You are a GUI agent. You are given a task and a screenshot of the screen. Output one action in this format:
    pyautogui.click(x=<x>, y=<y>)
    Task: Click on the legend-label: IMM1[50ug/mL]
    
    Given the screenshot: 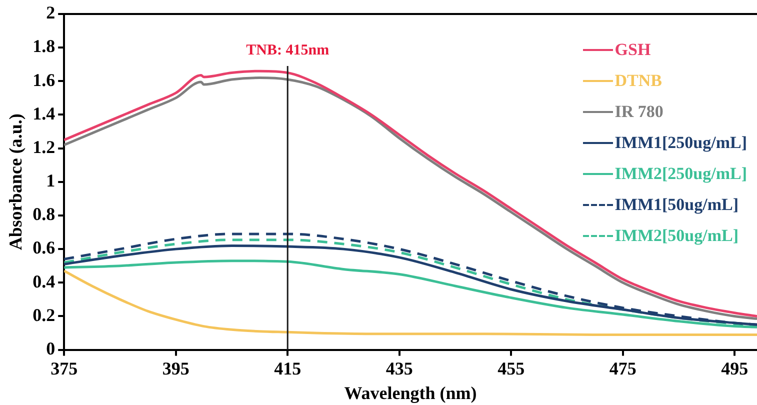 What is the action you would take?
    pyautogui.click(x=676, y=205)
    